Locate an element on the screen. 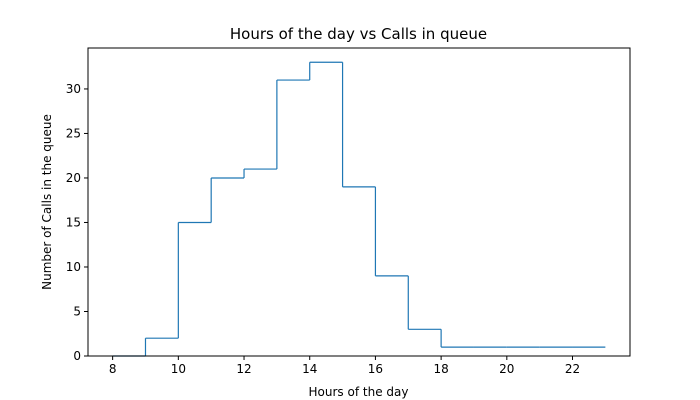 This screenshot has width=700, height=400. y-tick-label: 30 is located at coordinates (73, 89).